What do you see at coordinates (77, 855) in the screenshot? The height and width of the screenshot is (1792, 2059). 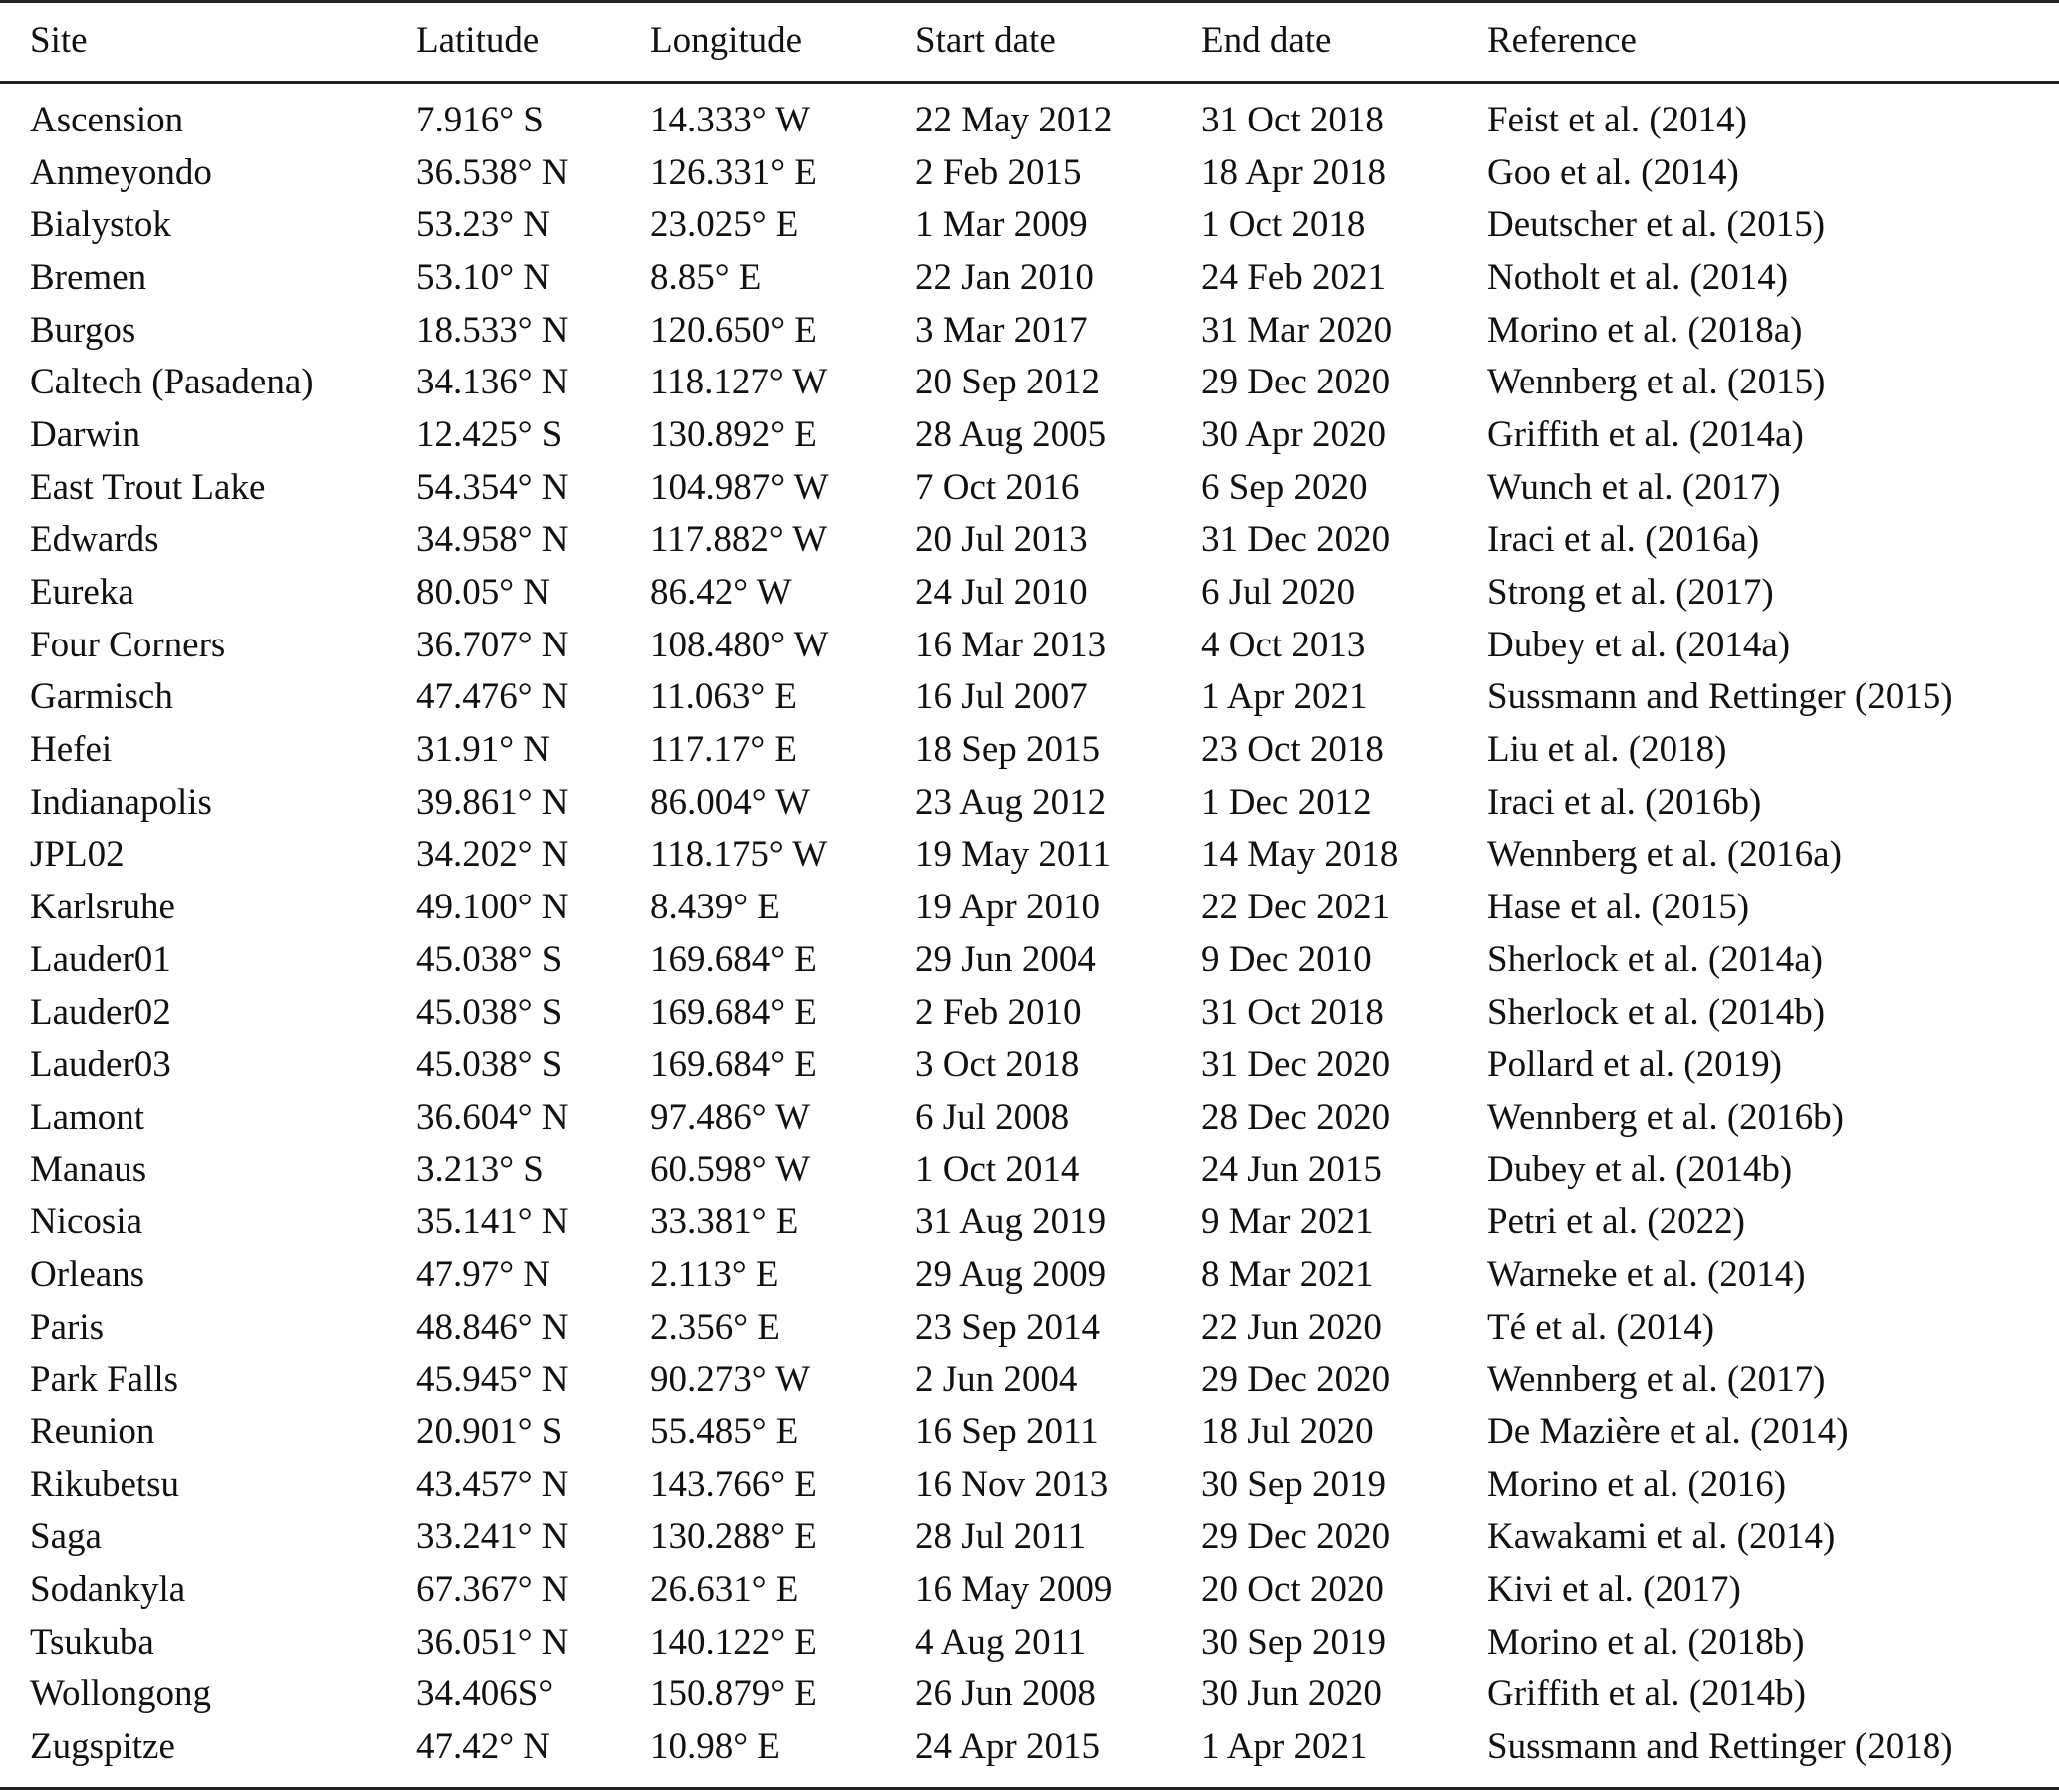 I see `cell-site: JPL02` at bounding box center [77, 855].